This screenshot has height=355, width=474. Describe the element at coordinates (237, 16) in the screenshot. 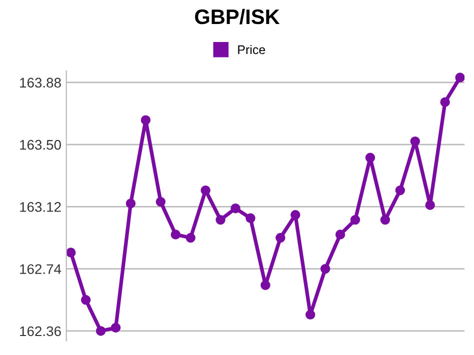

I see `chart-title: GBP/ISK` at that location.